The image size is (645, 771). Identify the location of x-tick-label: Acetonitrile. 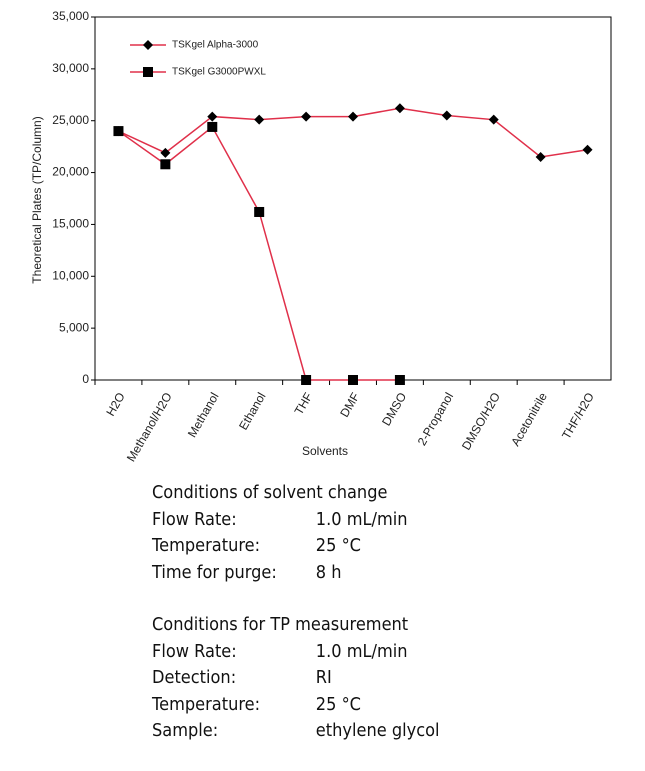
(529, 419).